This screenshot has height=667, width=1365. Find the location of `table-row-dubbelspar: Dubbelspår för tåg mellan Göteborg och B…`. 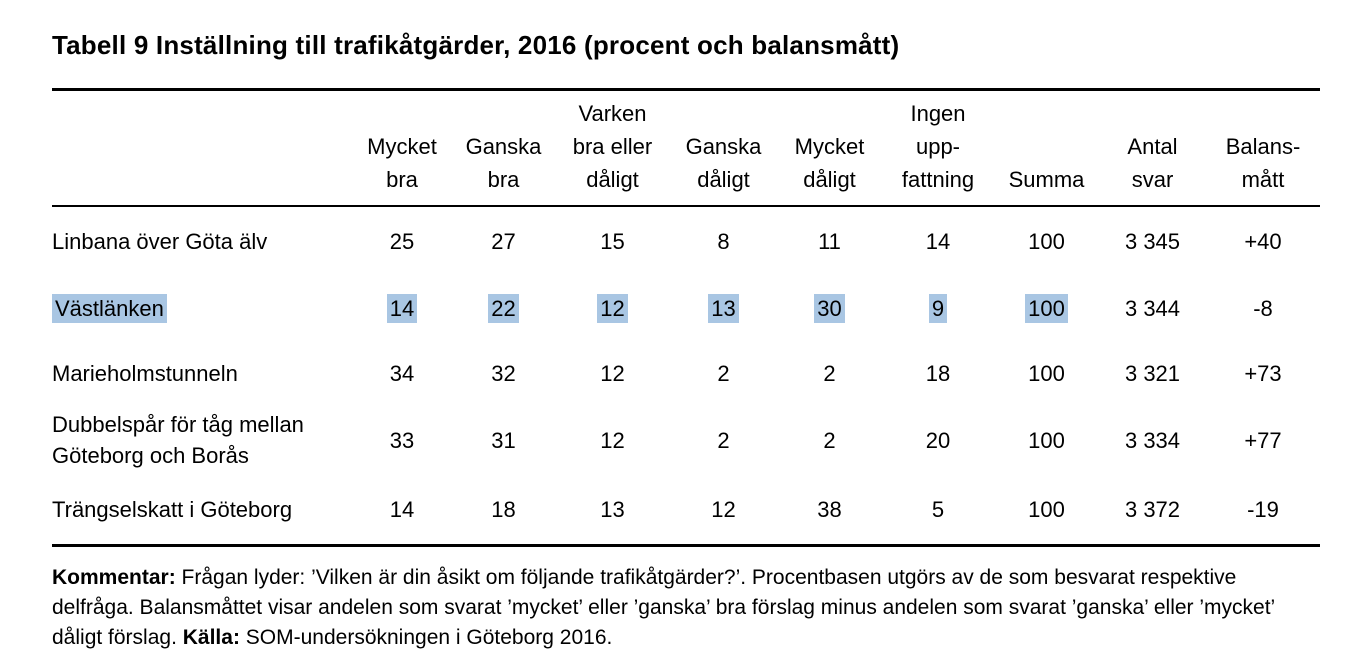

table-row-dubbelspar: Dubbelspår för tåg mellan Göteborg och B… is located at coordinates (686, 440).